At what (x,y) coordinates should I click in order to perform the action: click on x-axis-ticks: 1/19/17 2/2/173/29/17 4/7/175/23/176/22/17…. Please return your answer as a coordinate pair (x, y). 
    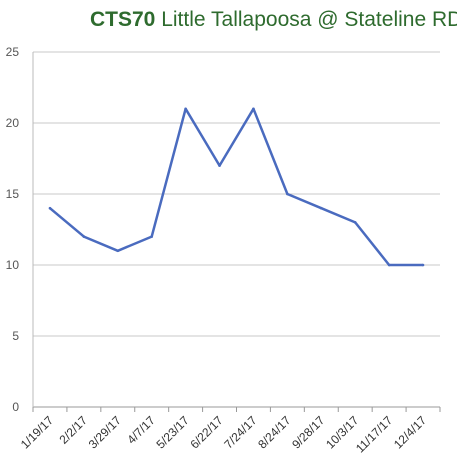
    Looking at the image, I should click on (229, 431).